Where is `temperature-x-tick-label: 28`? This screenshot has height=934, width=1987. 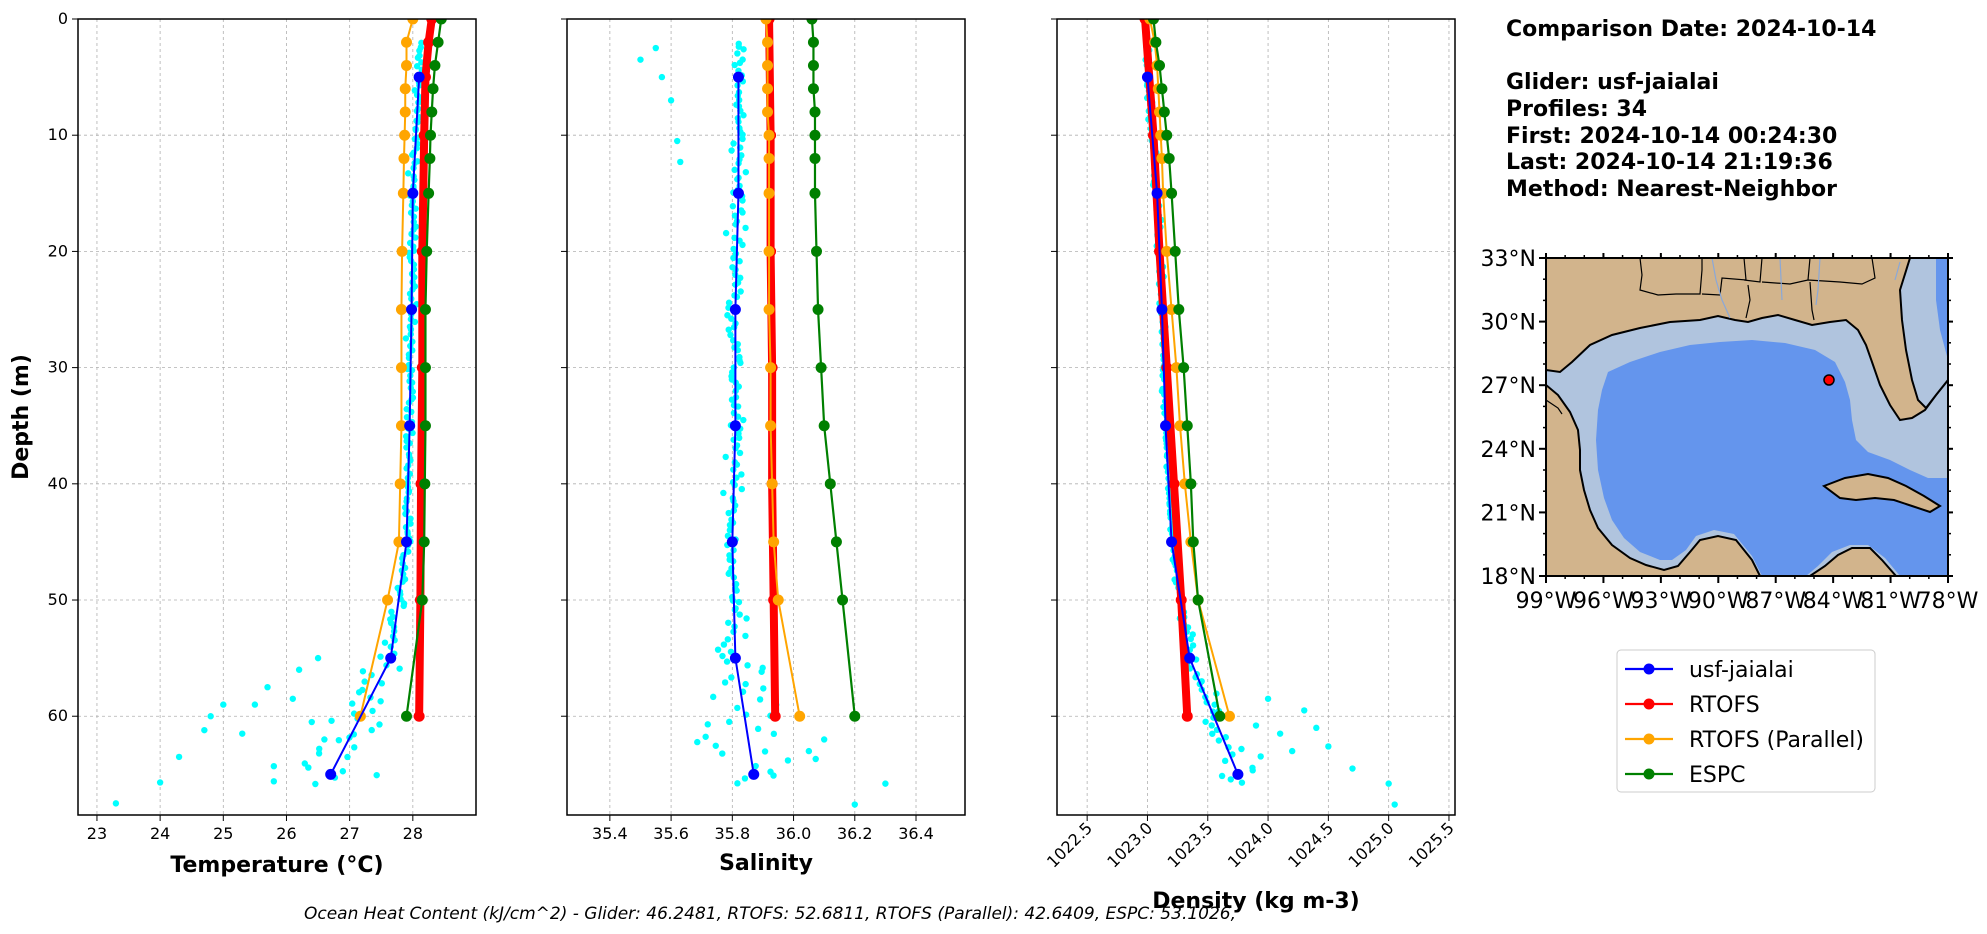 temperature-x-tick-label: 28 is located at coordinates (413, 833).